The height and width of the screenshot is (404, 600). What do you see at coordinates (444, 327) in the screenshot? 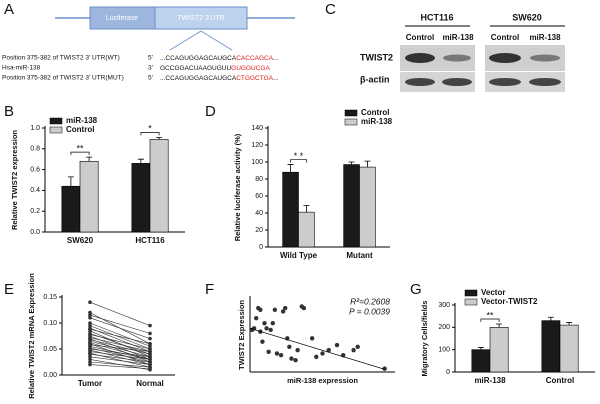
I see `y-tick-label: 200` at bounding box center [444, 327].